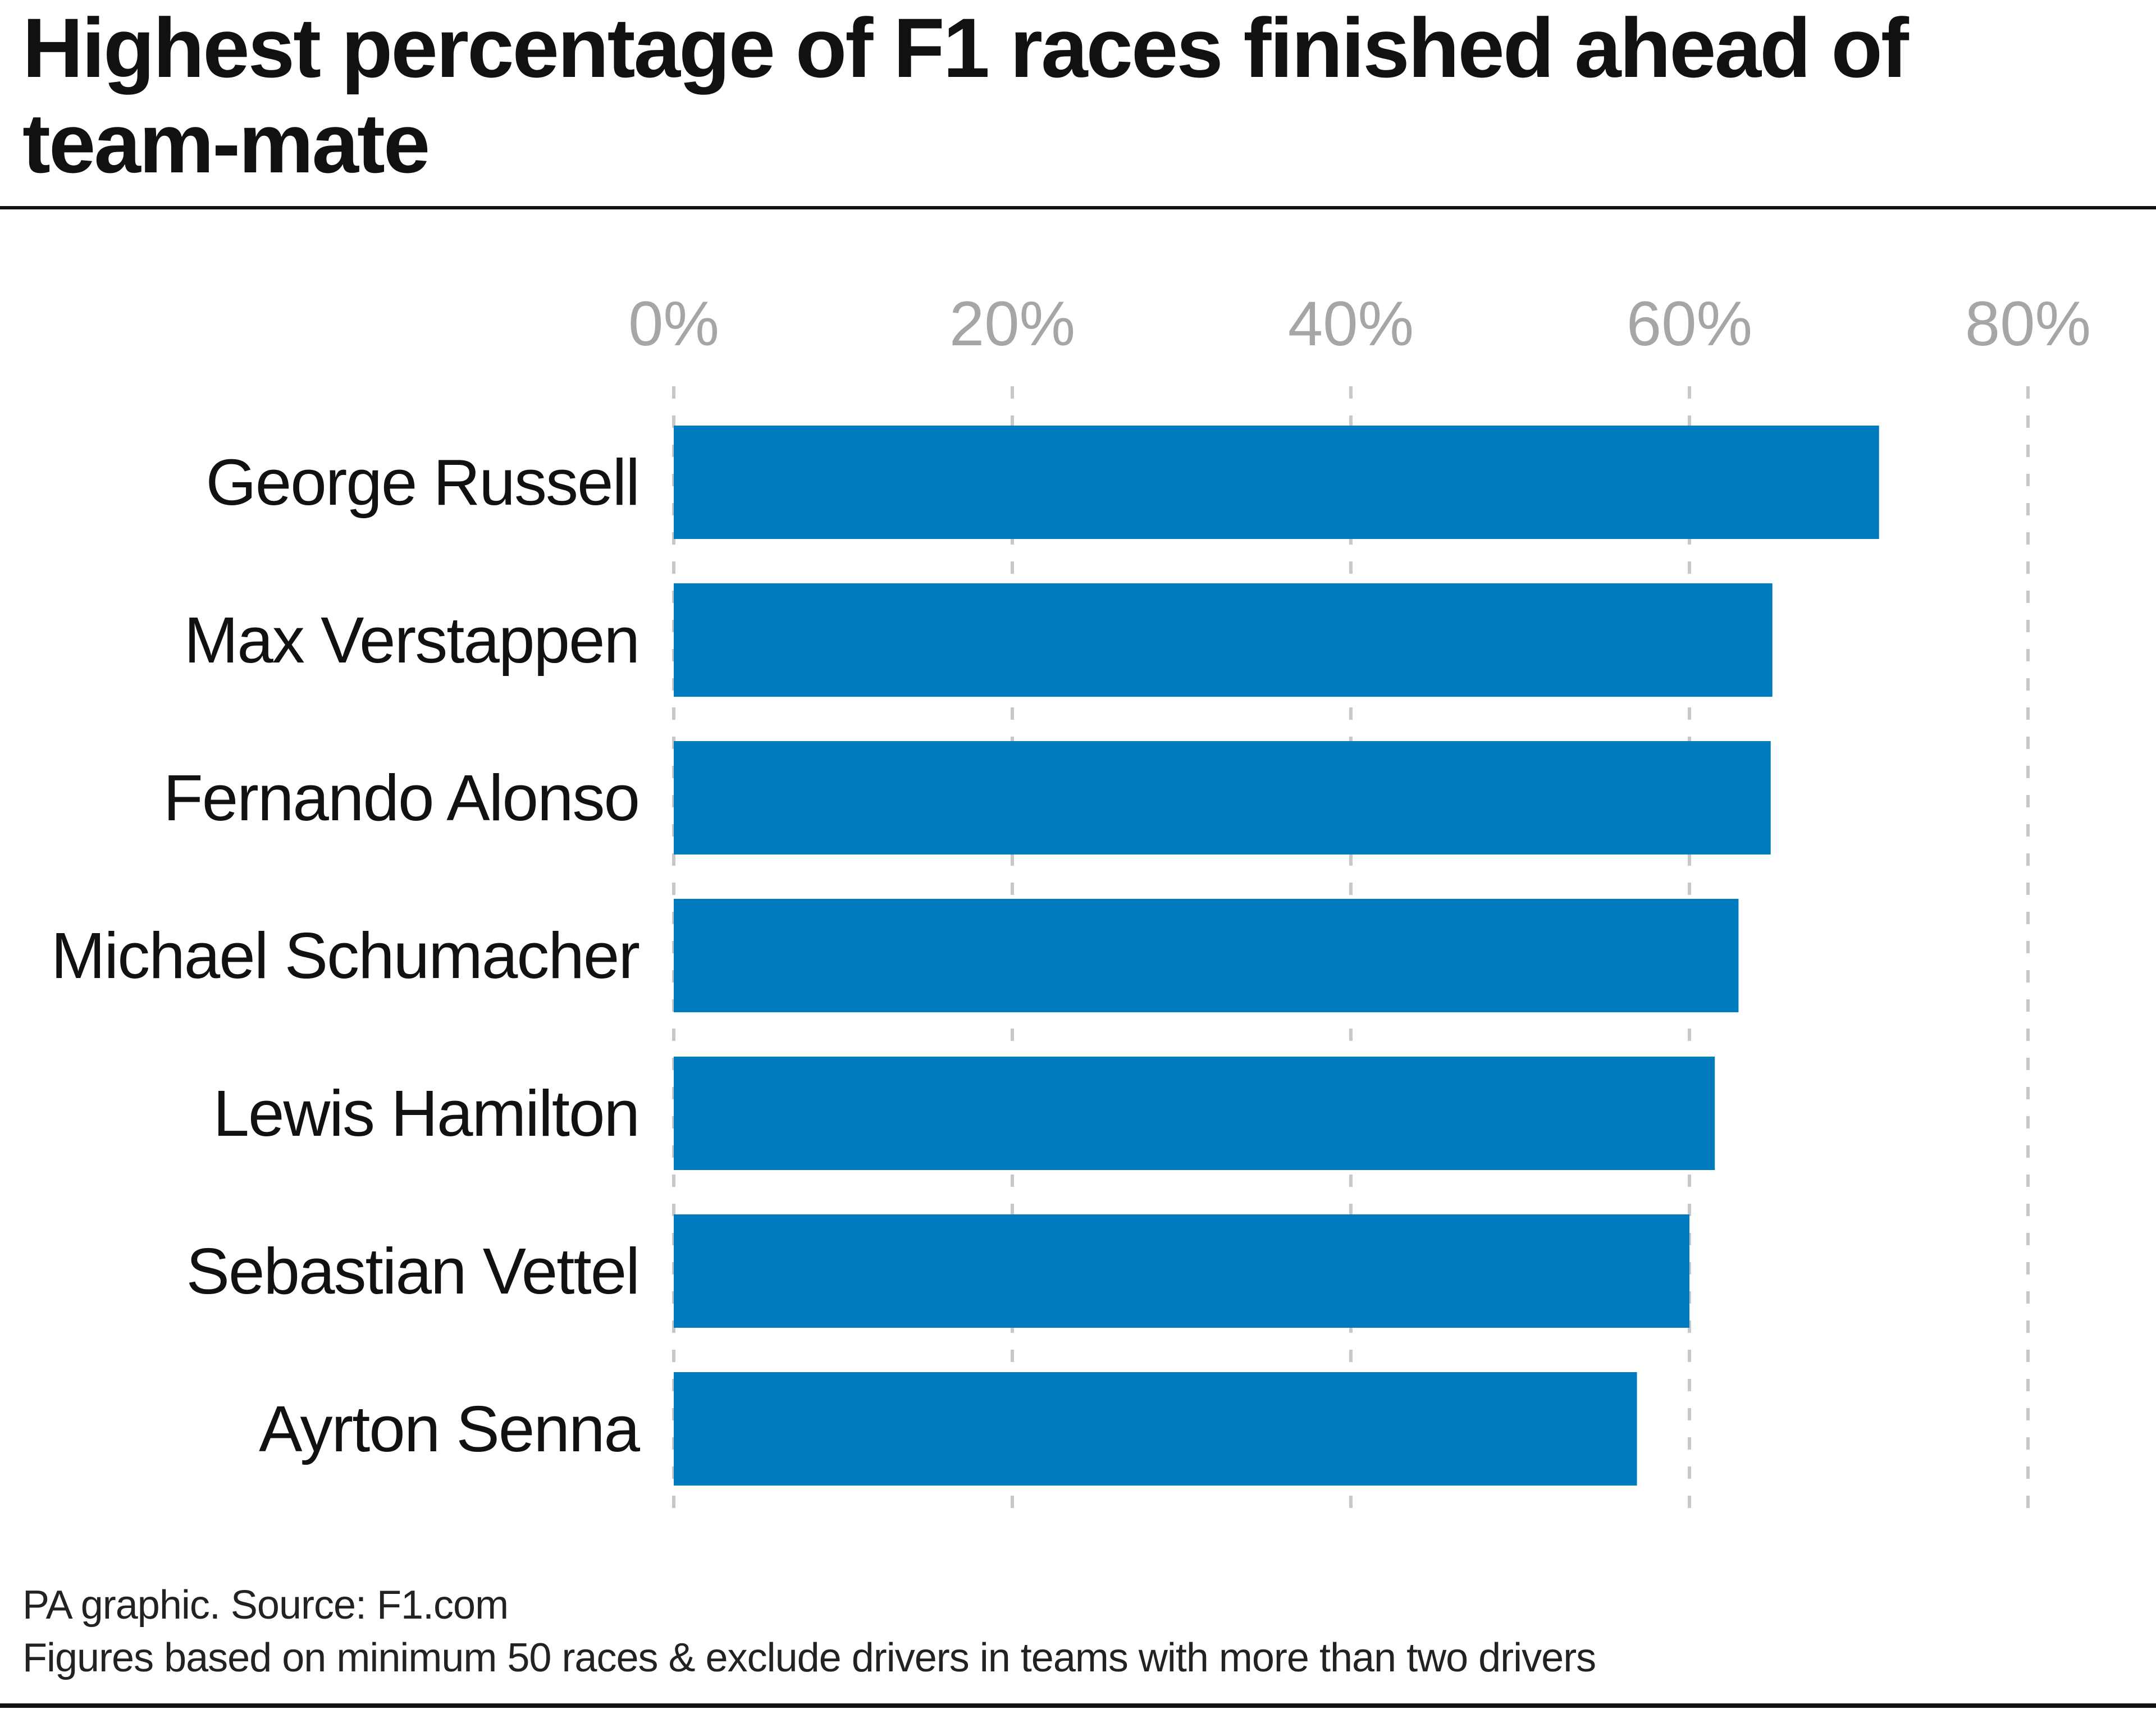 The height and width of the screenshot is (1709, 2156). Describe the element at coordinates (673, 324) in the screenshot. I see `x-tick-label: 0%` at that location.